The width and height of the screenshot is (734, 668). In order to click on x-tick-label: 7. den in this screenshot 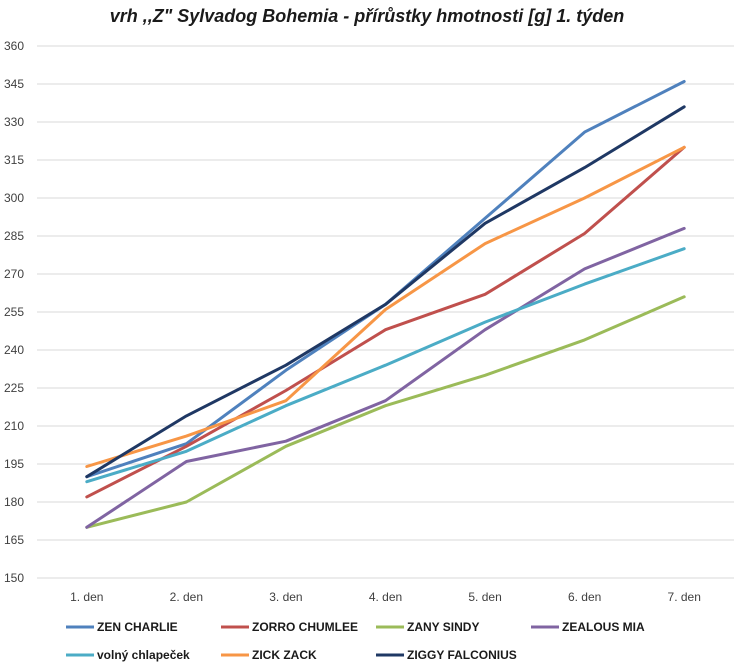, I will do `click(684, 597)`.